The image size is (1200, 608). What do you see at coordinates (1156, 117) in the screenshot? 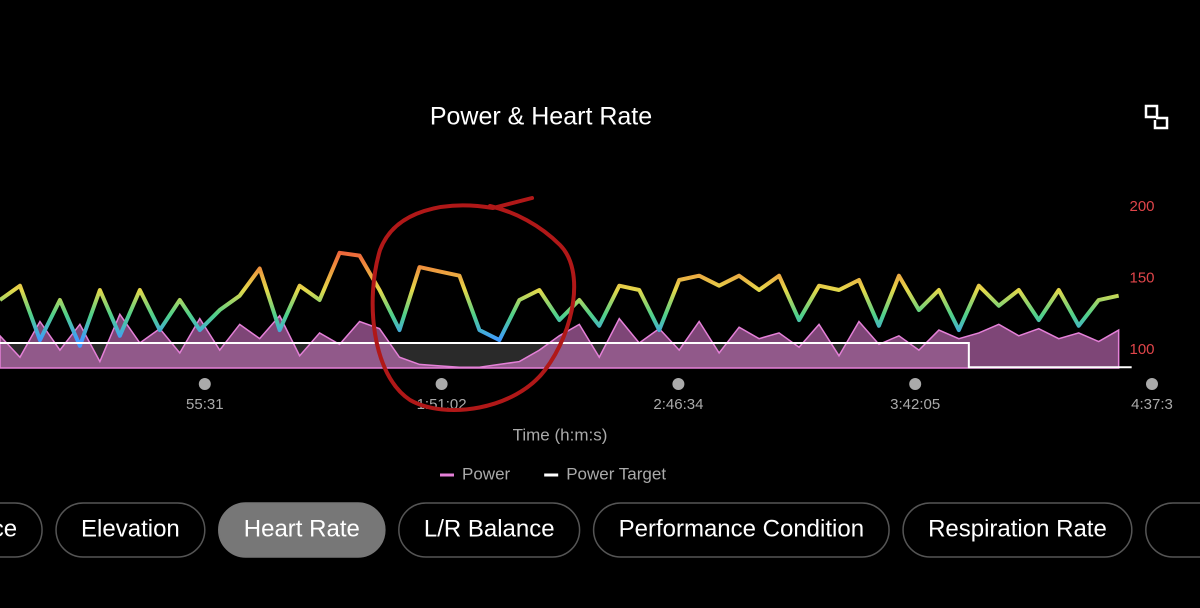
I see `expand-icon` at bounding box center [1156, 117].